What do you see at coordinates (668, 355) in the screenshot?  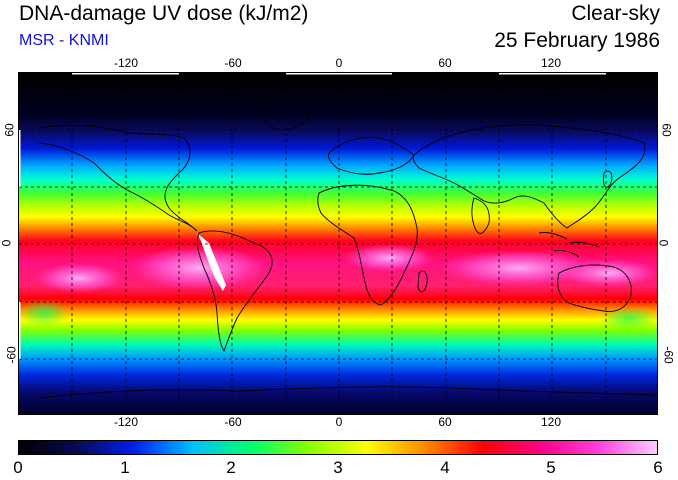 I see `lat-tick-right: -60` at bounding box center [668, 355].